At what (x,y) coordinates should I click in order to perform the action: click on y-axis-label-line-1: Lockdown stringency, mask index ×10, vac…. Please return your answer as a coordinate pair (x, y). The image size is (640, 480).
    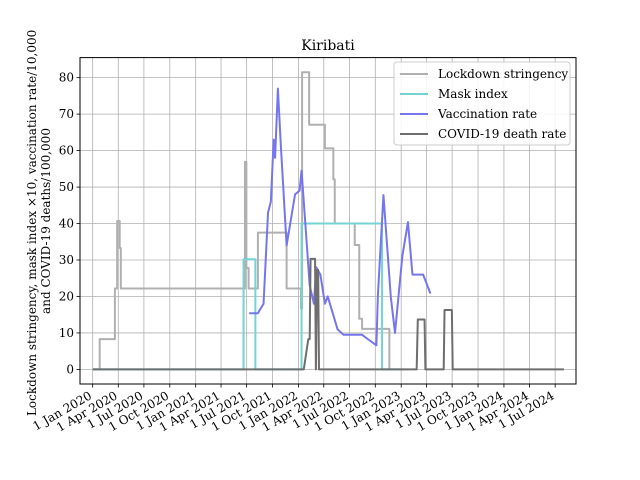
    Looking at the image, I should click on (32, 223).